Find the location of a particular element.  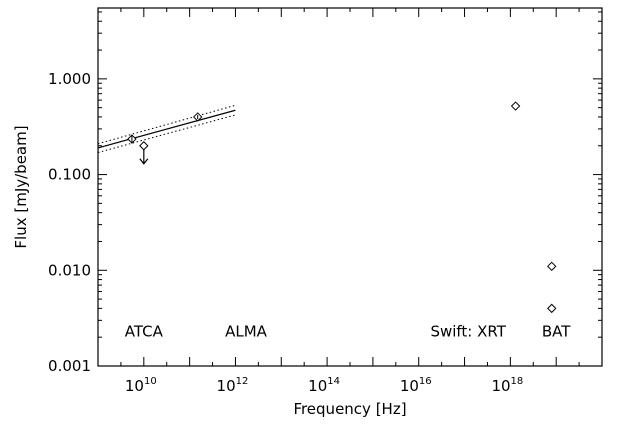

annotation-label: Swift: XRT is located at coordinates (468, 332).